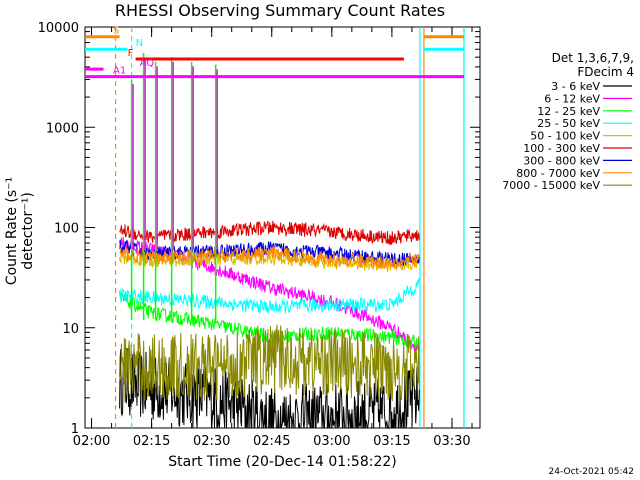 This screenshot has height=480, width=640. I want to click on series-line-25-50-keV, so click(269, 296).